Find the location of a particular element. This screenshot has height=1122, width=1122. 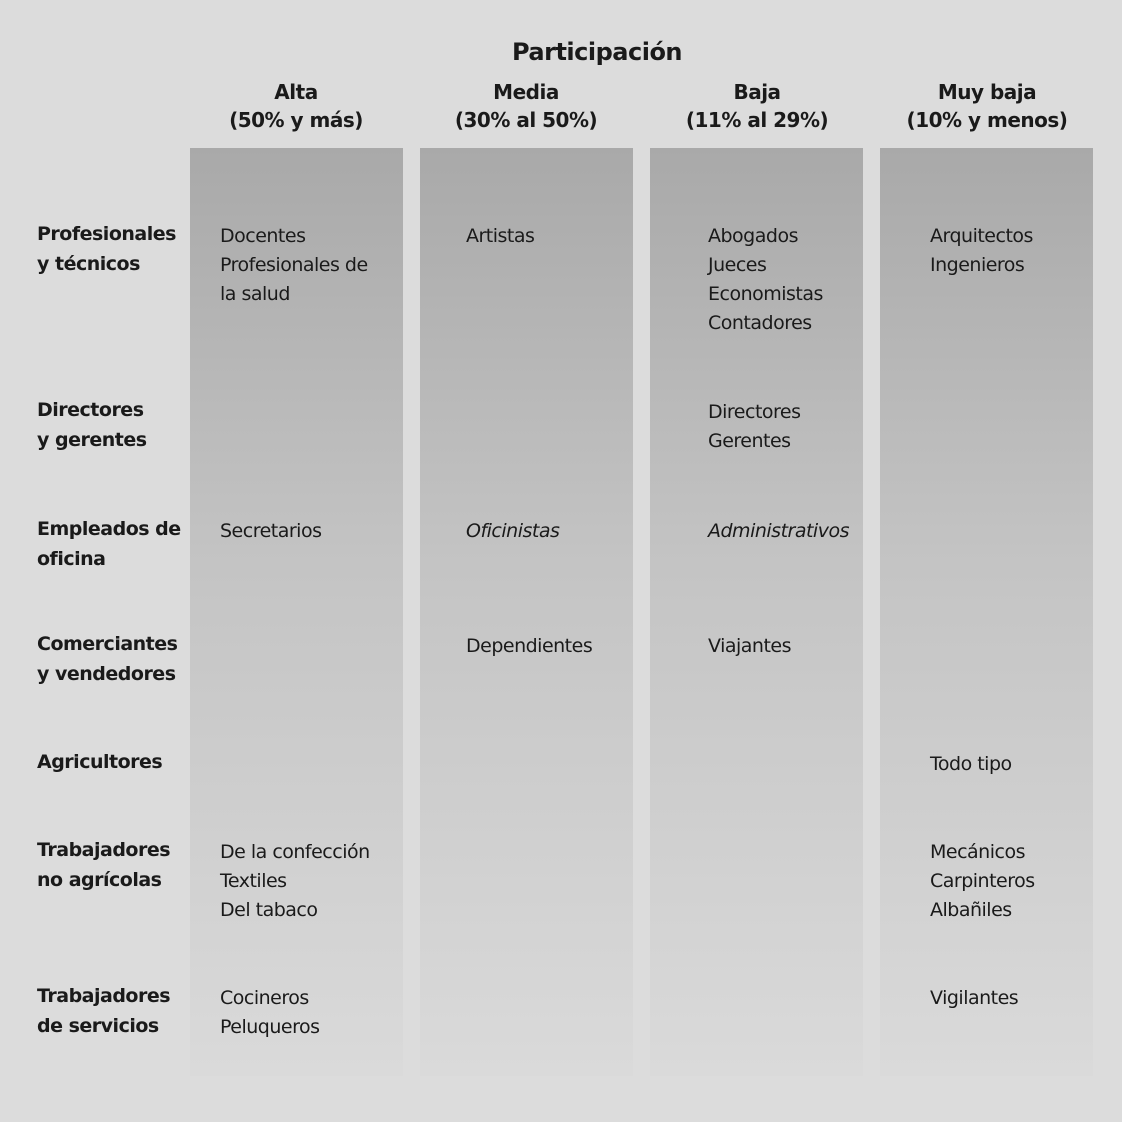

cell-text: Oficinistas is located at coordinates (513, 531).